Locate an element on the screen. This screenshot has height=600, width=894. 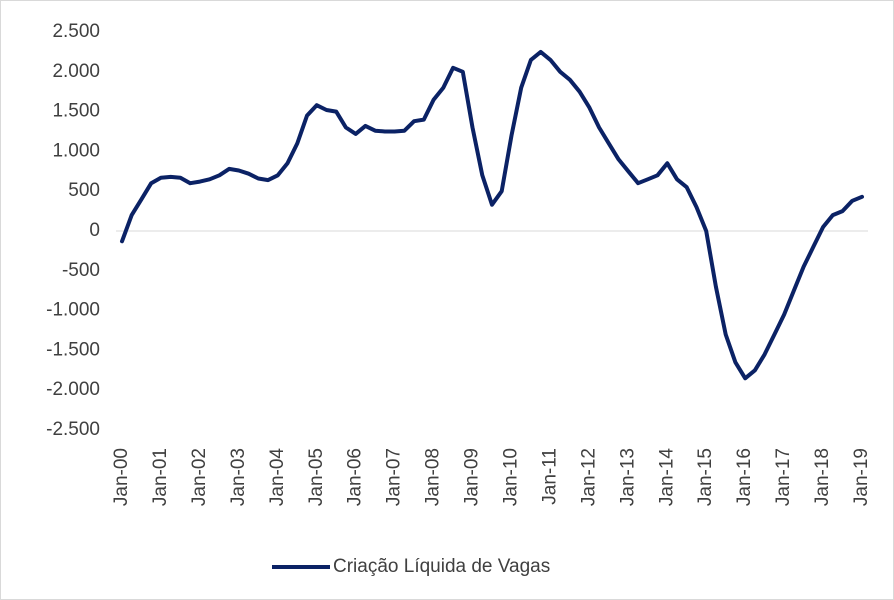
x-tick-label: Jan-14 is located at coordinates (666, 477).